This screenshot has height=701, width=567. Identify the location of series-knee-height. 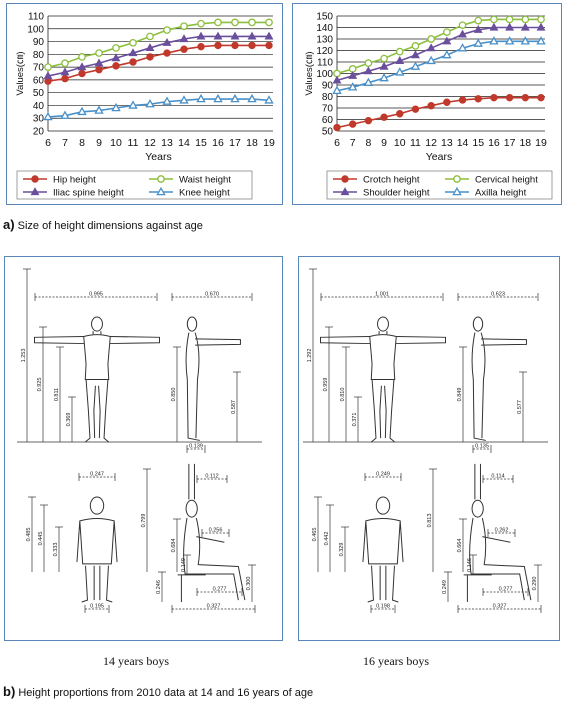
(158, 107).